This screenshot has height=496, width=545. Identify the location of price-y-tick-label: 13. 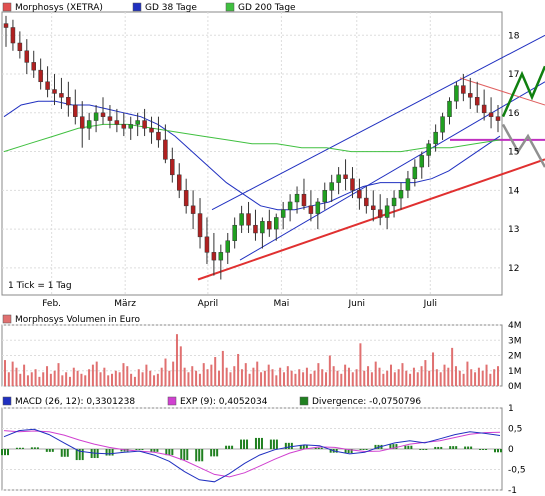
(513, 230).